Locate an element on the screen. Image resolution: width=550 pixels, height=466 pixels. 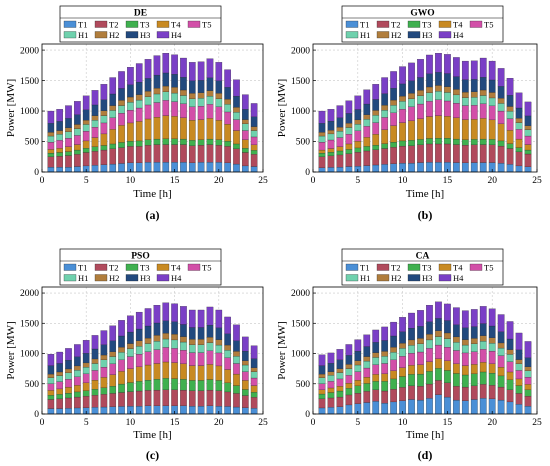
y-tick-label: 0 is located at coordinates (36, 415).